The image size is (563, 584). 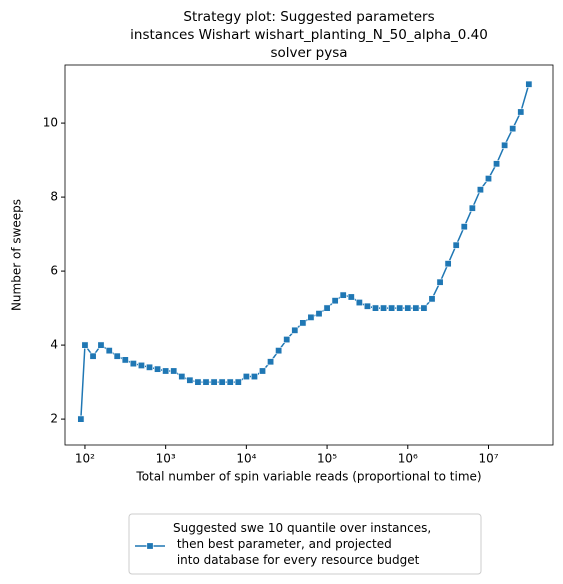 What do you see at coordinates (54, 197) in the screenshot?
I see `y-tick-label: 8` at bounding box center [54, 197].